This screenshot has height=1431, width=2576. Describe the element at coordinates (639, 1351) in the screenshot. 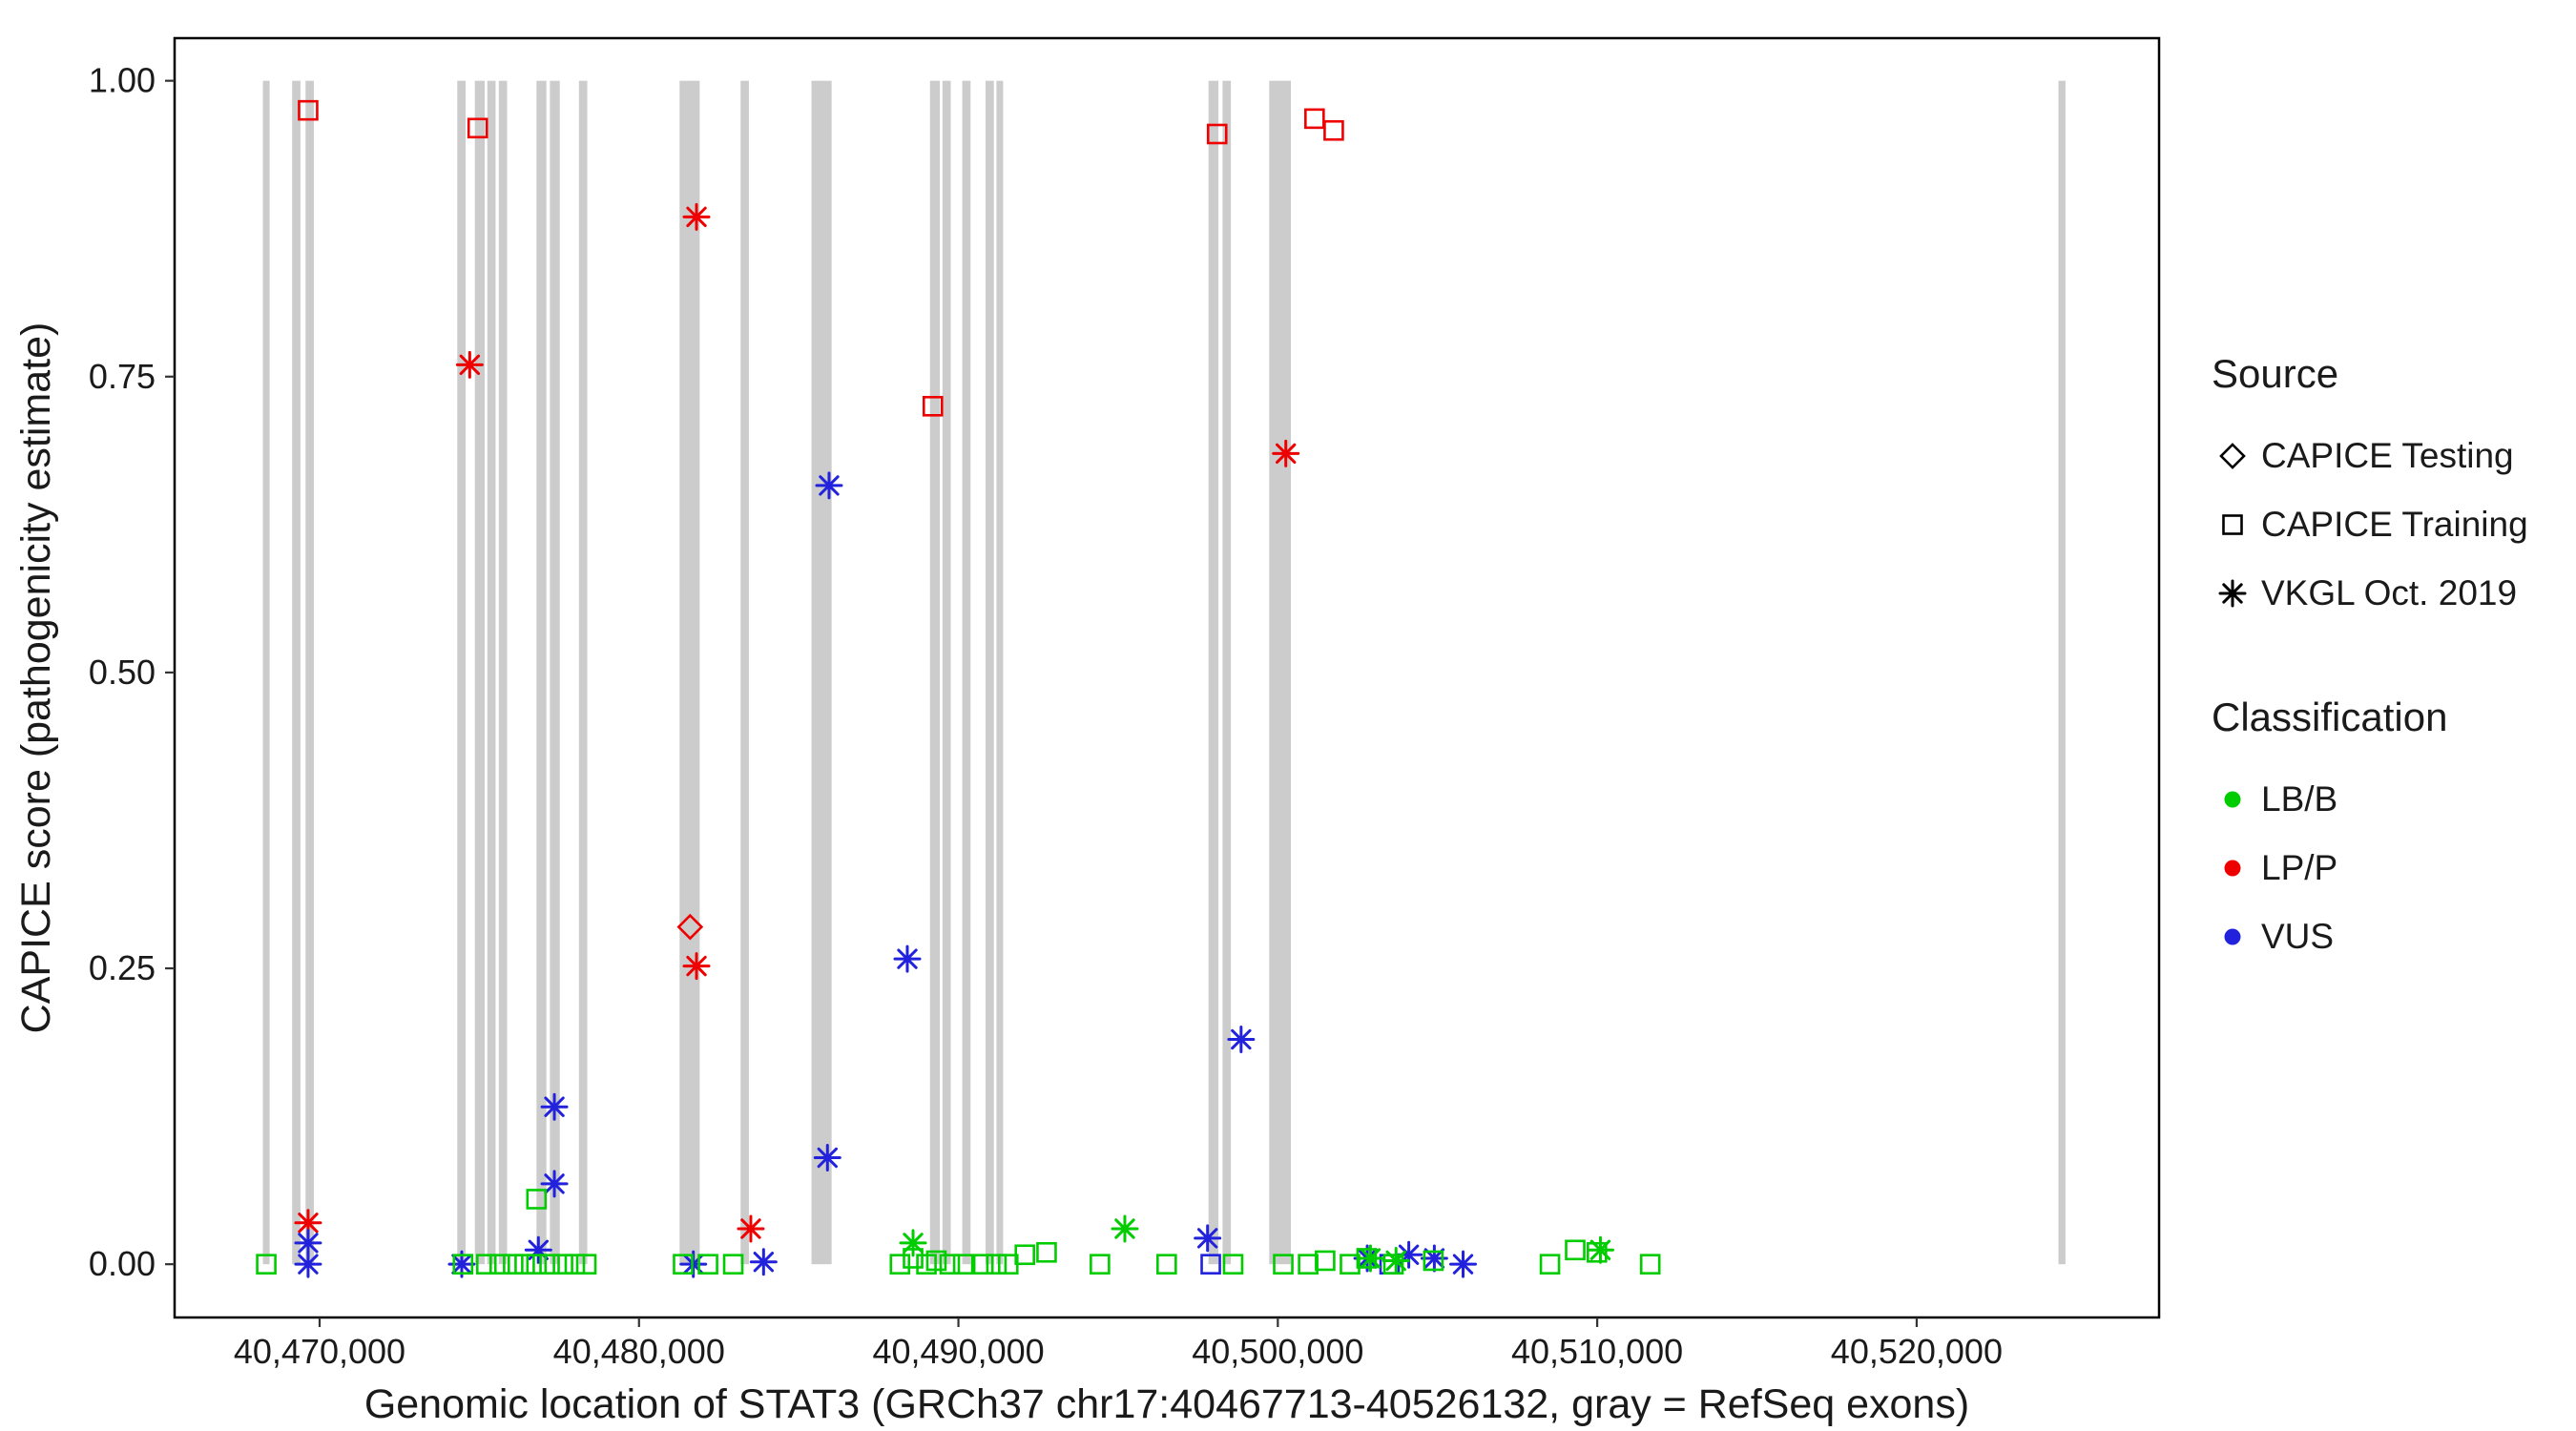

I see `x-tick-label: 40,480,000` at that location.